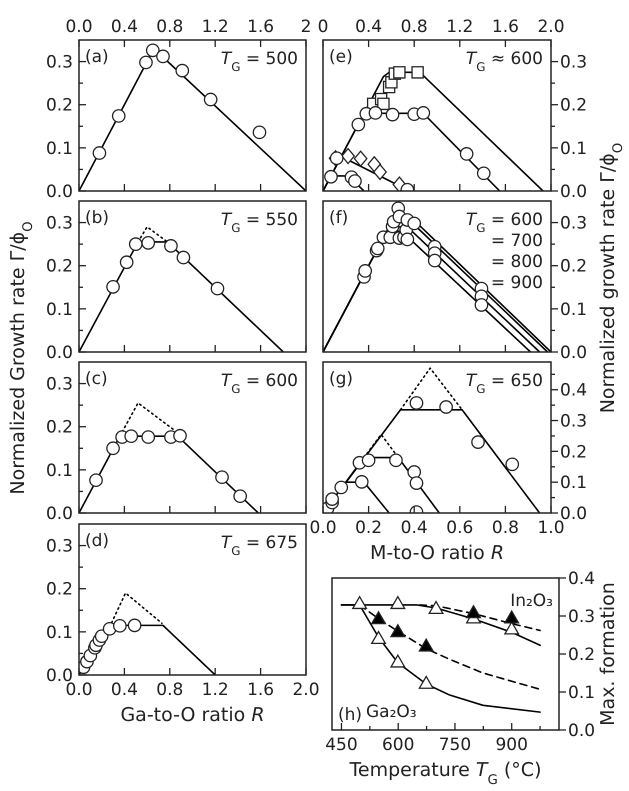  Describe the element at coordinates (341, 745) in the screenshot. I see `x-tick-label: 450` at that location.